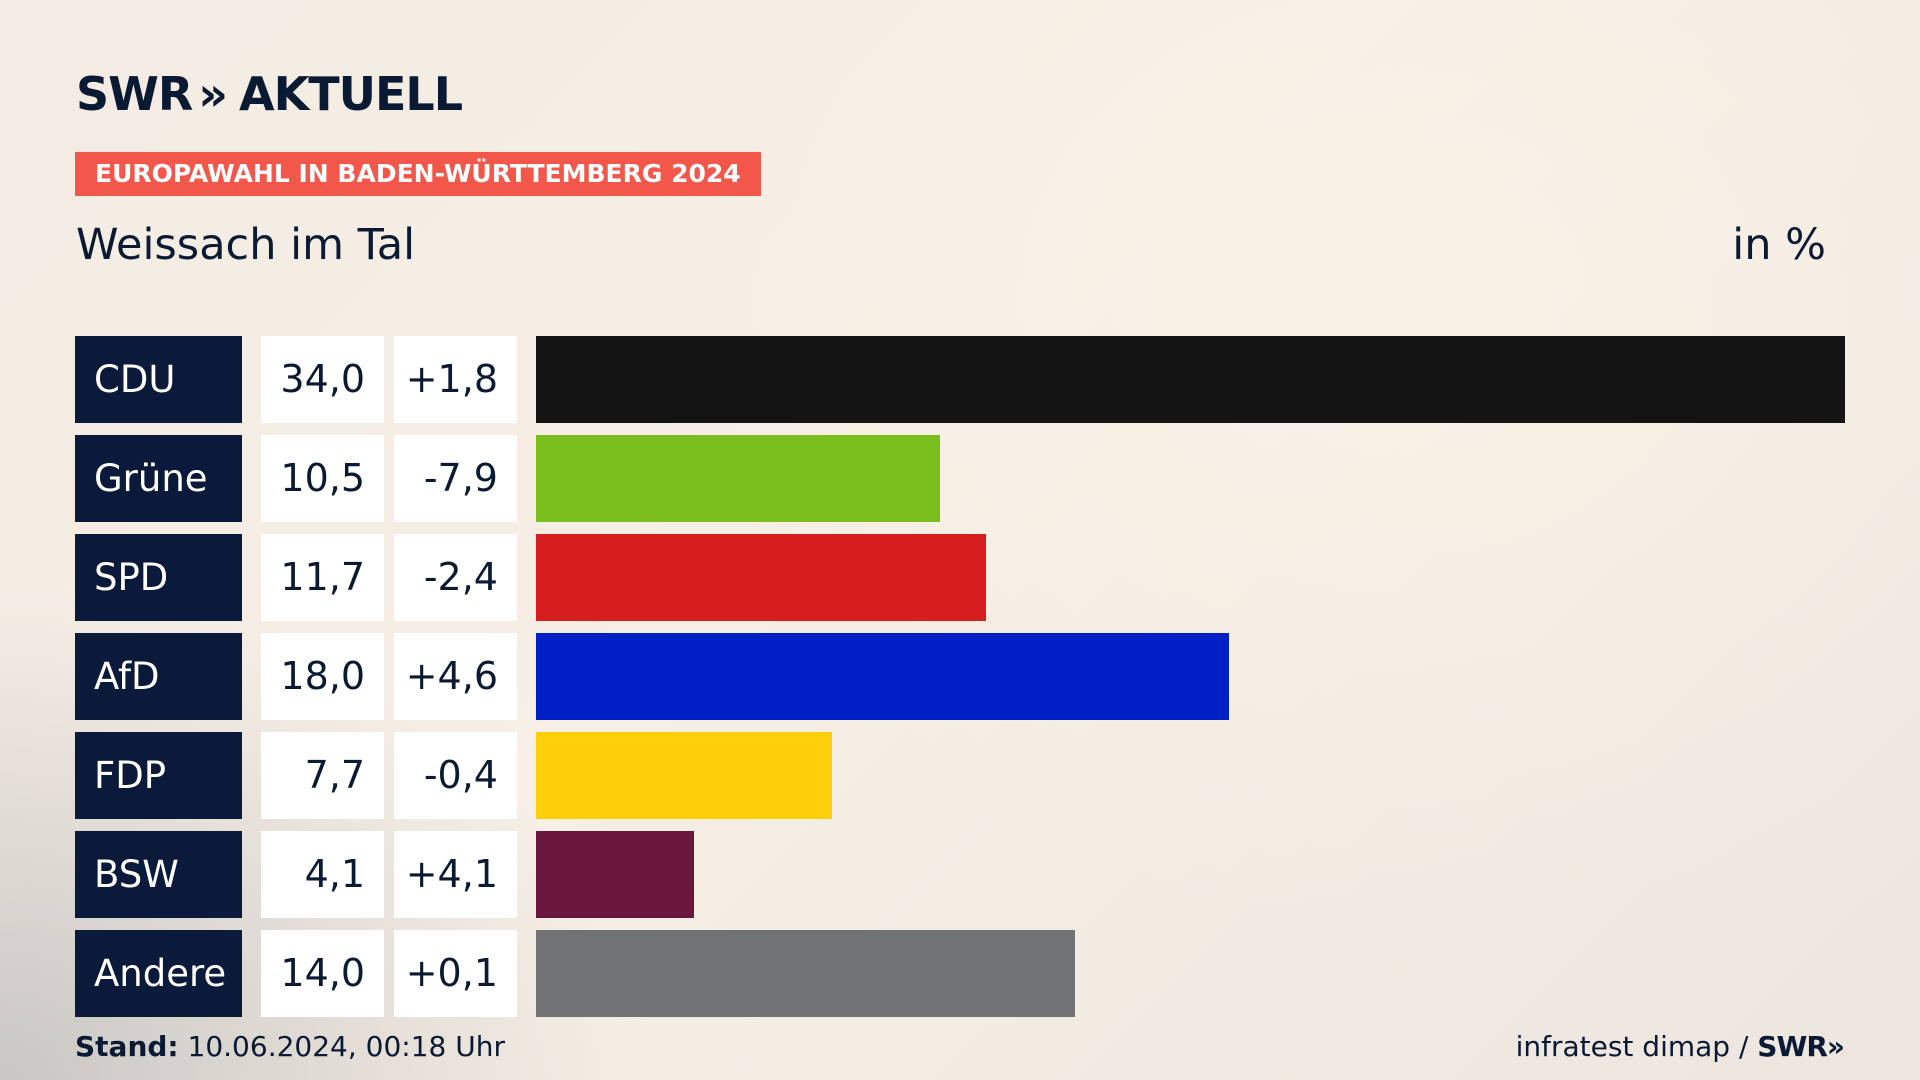 This screenshot has height=1080, width=1920. What do you see at coordinates (322, 676) in the screenshot?
I see `vote-share-value: 18,0` at bounding box center [322, 676].